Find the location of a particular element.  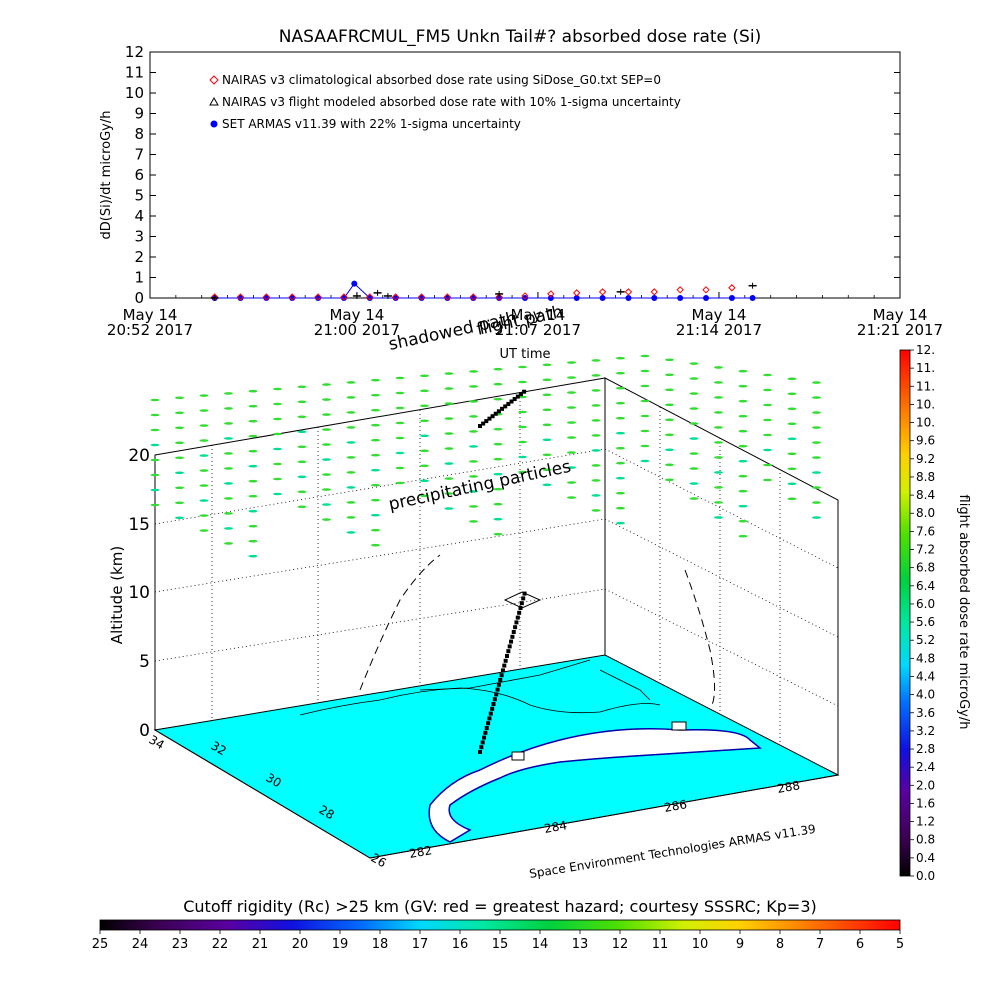

y-tick-label: 6 is located at coordinates (139, 175).